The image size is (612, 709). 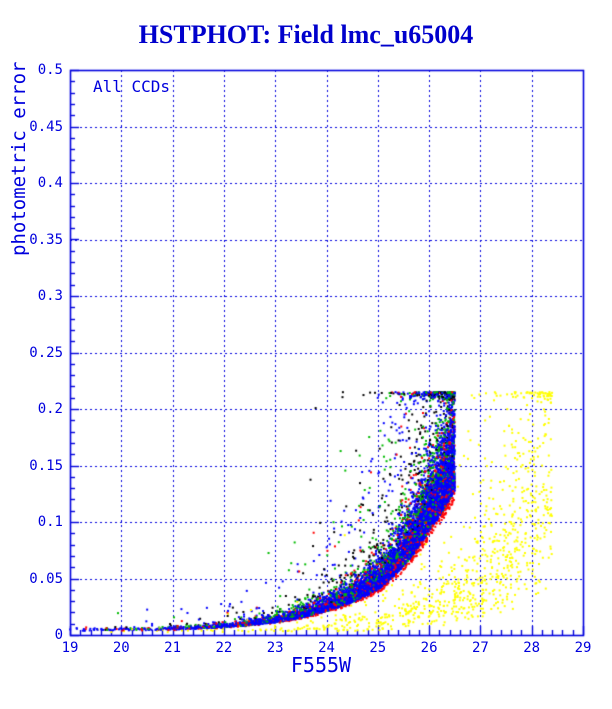 I want to click on x-axis-label: F555W, so click(x=321, y=665).